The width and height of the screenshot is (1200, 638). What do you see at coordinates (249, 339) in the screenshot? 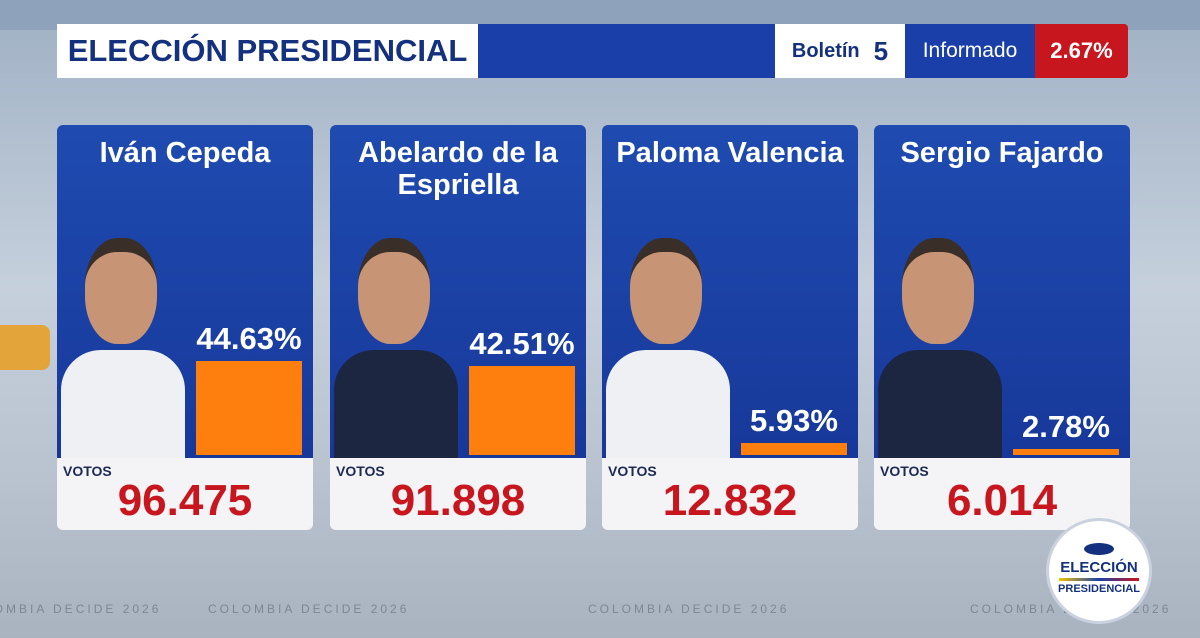
I see `percent-label: 44.63%` at bounding box center [249, 339].